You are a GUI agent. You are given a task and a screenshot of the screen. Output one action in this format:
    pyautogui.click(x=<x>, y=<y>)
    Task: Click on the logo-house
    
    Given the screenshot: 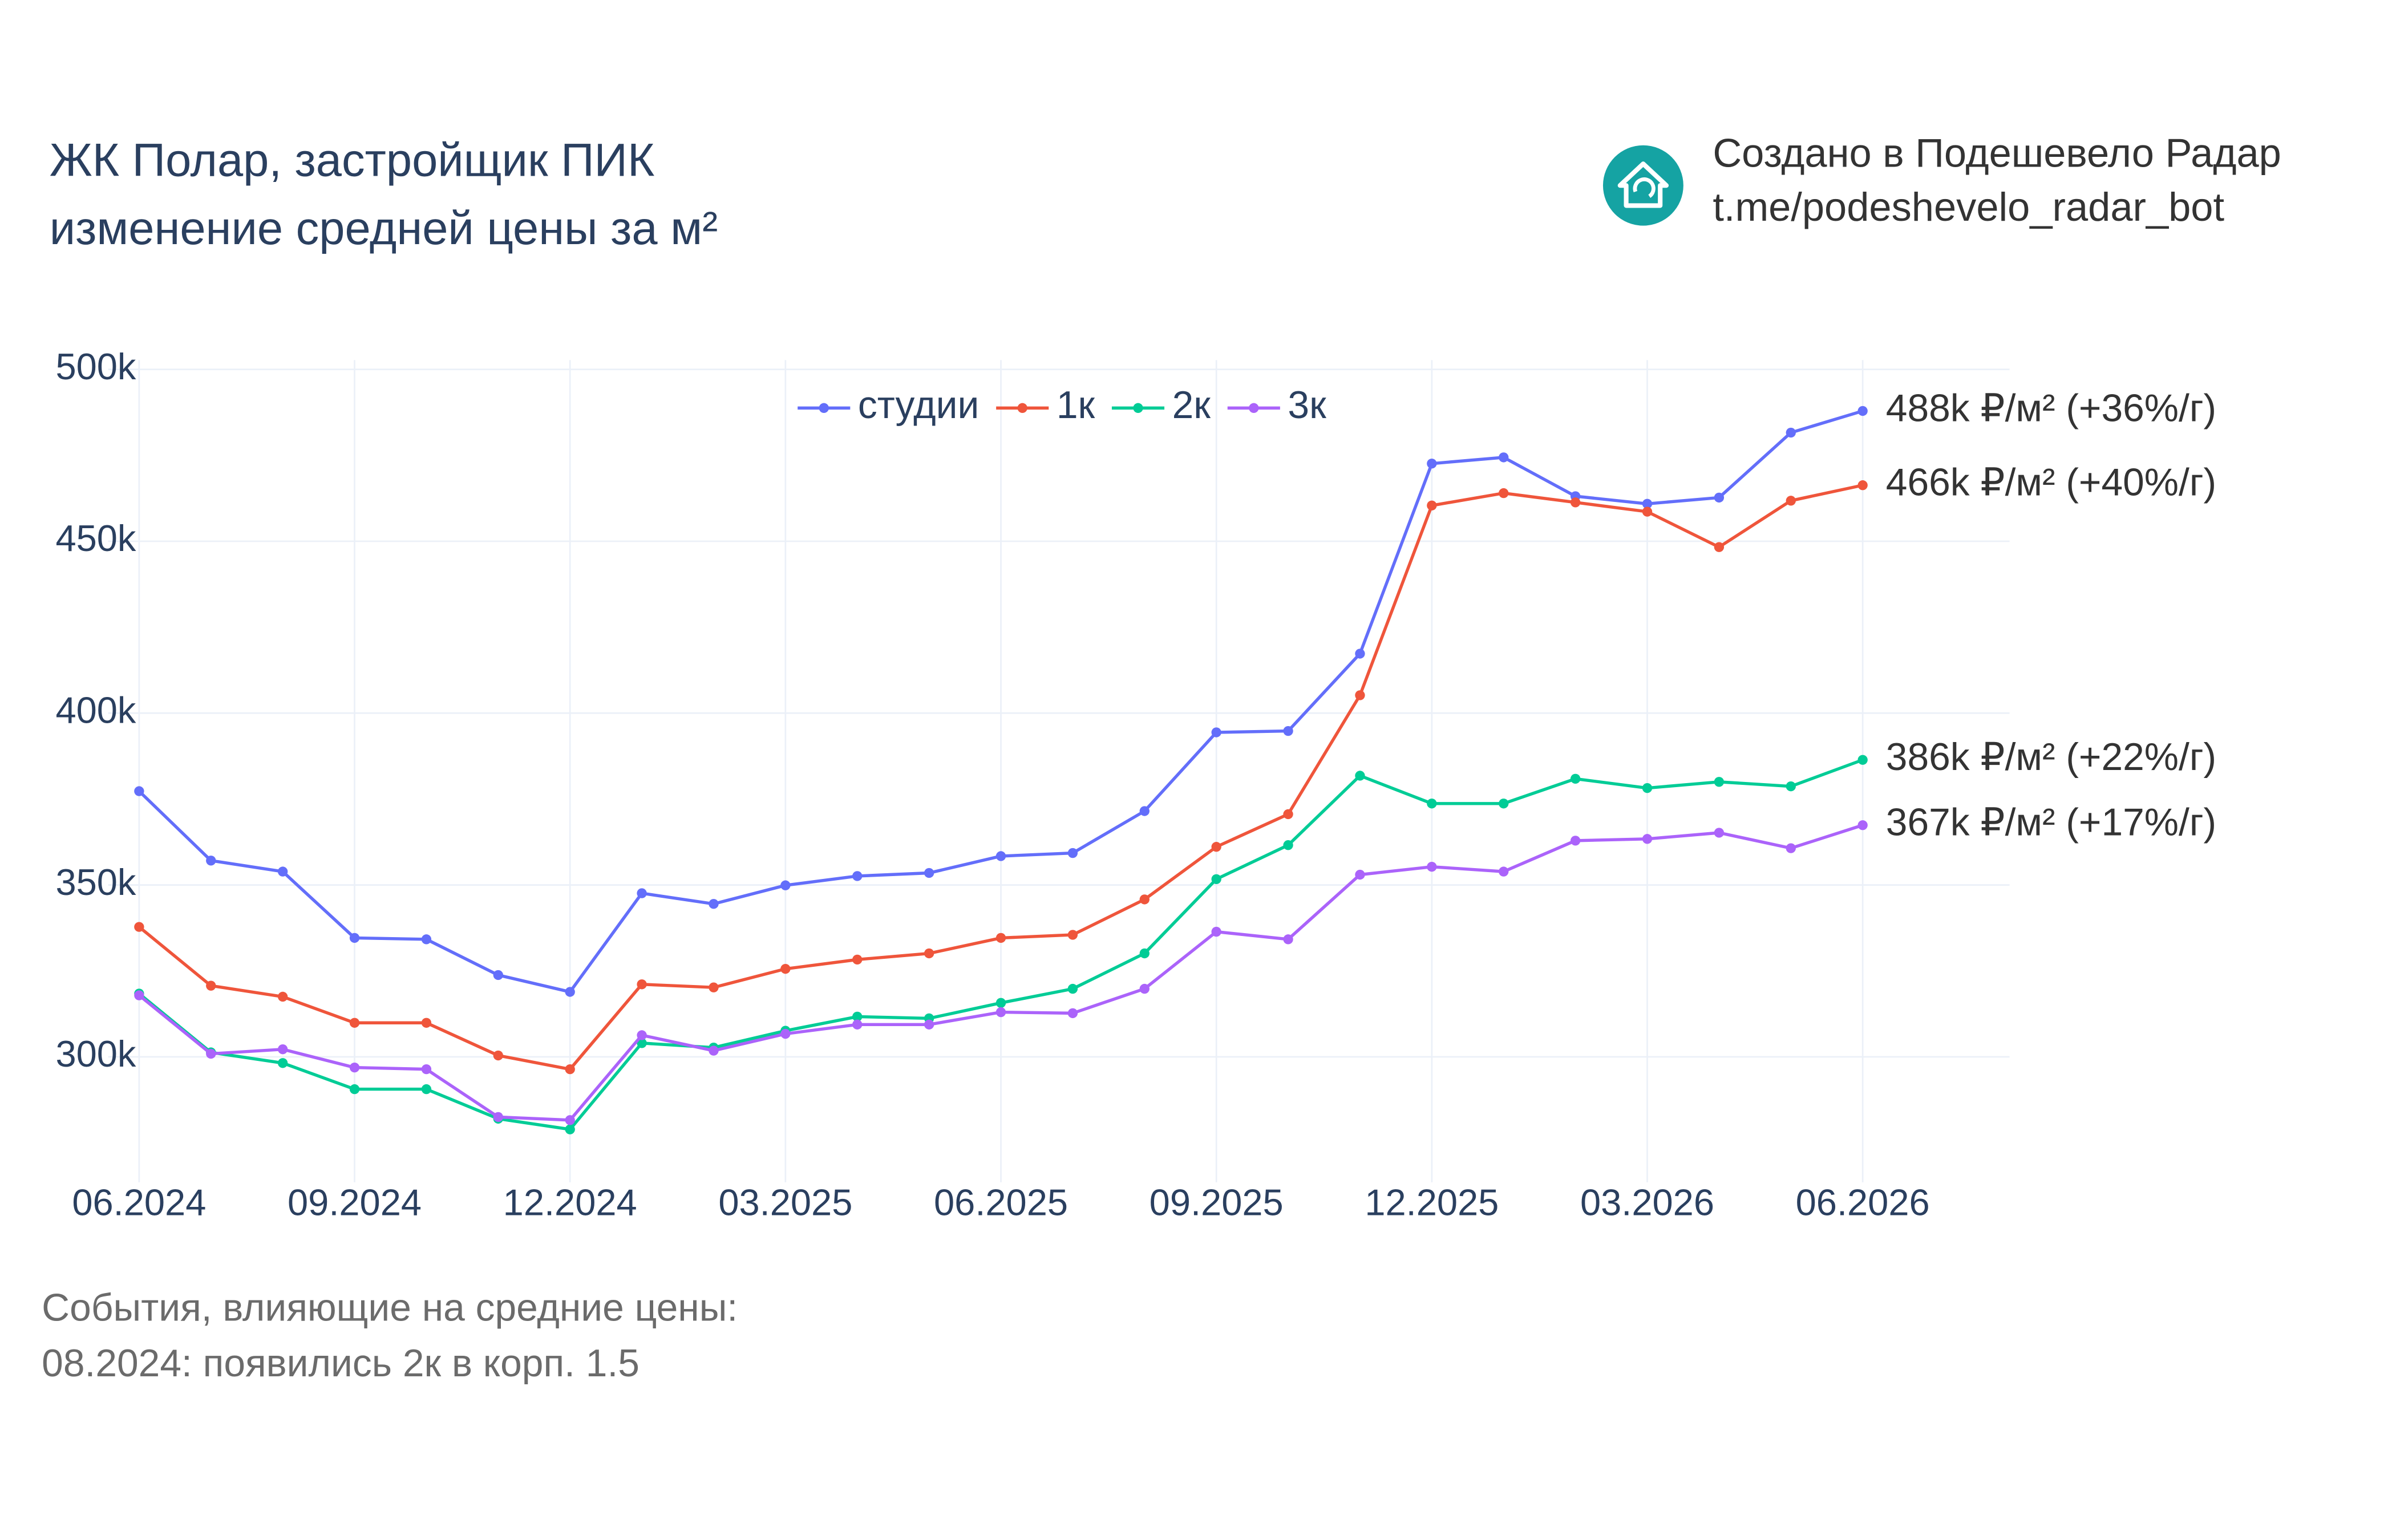 What is the action you would take?
    pyautogui.click(x=1643, y=185)
    